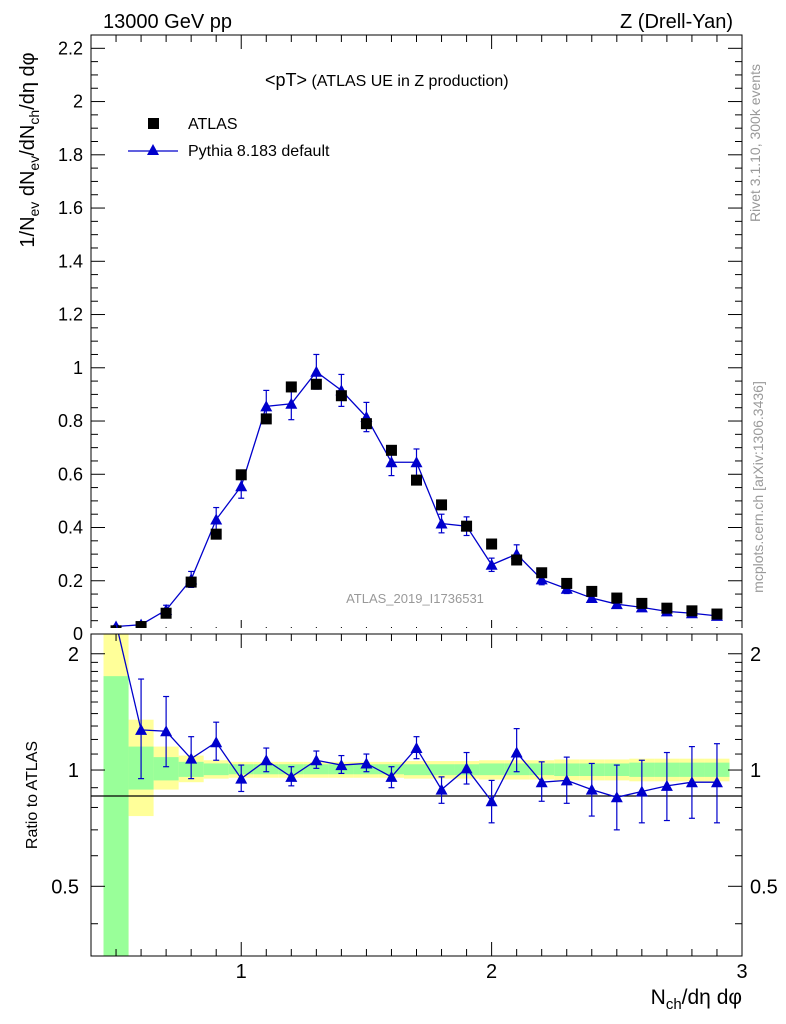 This screenshot has width=786, height=1024. Describe the element at coordinates (70, 341) in the screenshot. I see `main-y-tick-labels: 0 0.2 0.4 0.6 0.8 1 1.2 1.4 1.6 1.8 2 2.2` at that location.